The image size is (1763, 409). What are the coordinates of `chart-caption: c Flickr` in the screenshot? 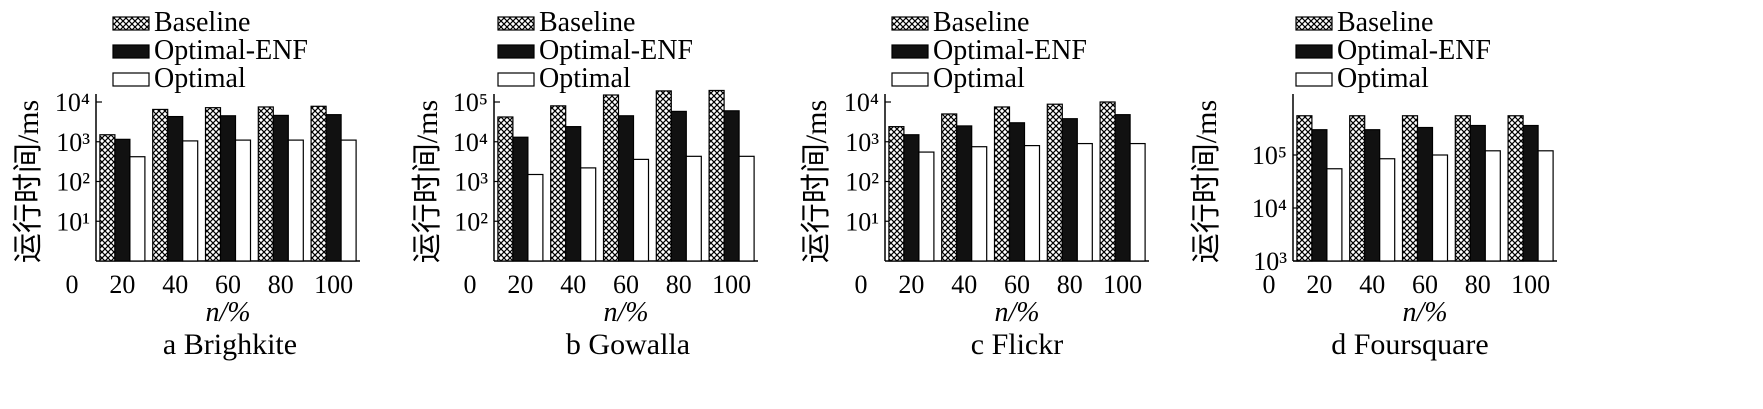 It's located at (1017, 344).